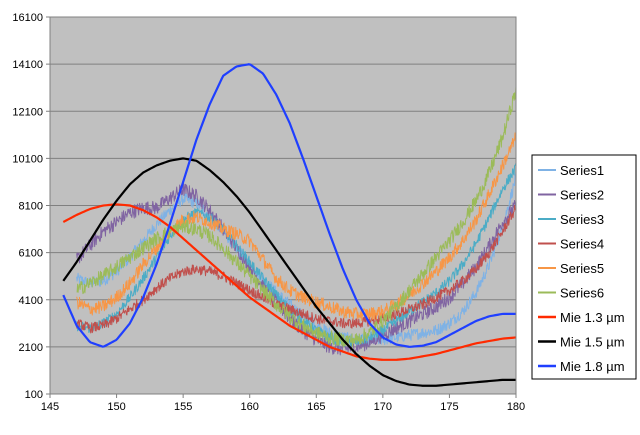 This screenshot has height=435, width=640. I want to click on y-tick-label: 8100, so click(31, 207).